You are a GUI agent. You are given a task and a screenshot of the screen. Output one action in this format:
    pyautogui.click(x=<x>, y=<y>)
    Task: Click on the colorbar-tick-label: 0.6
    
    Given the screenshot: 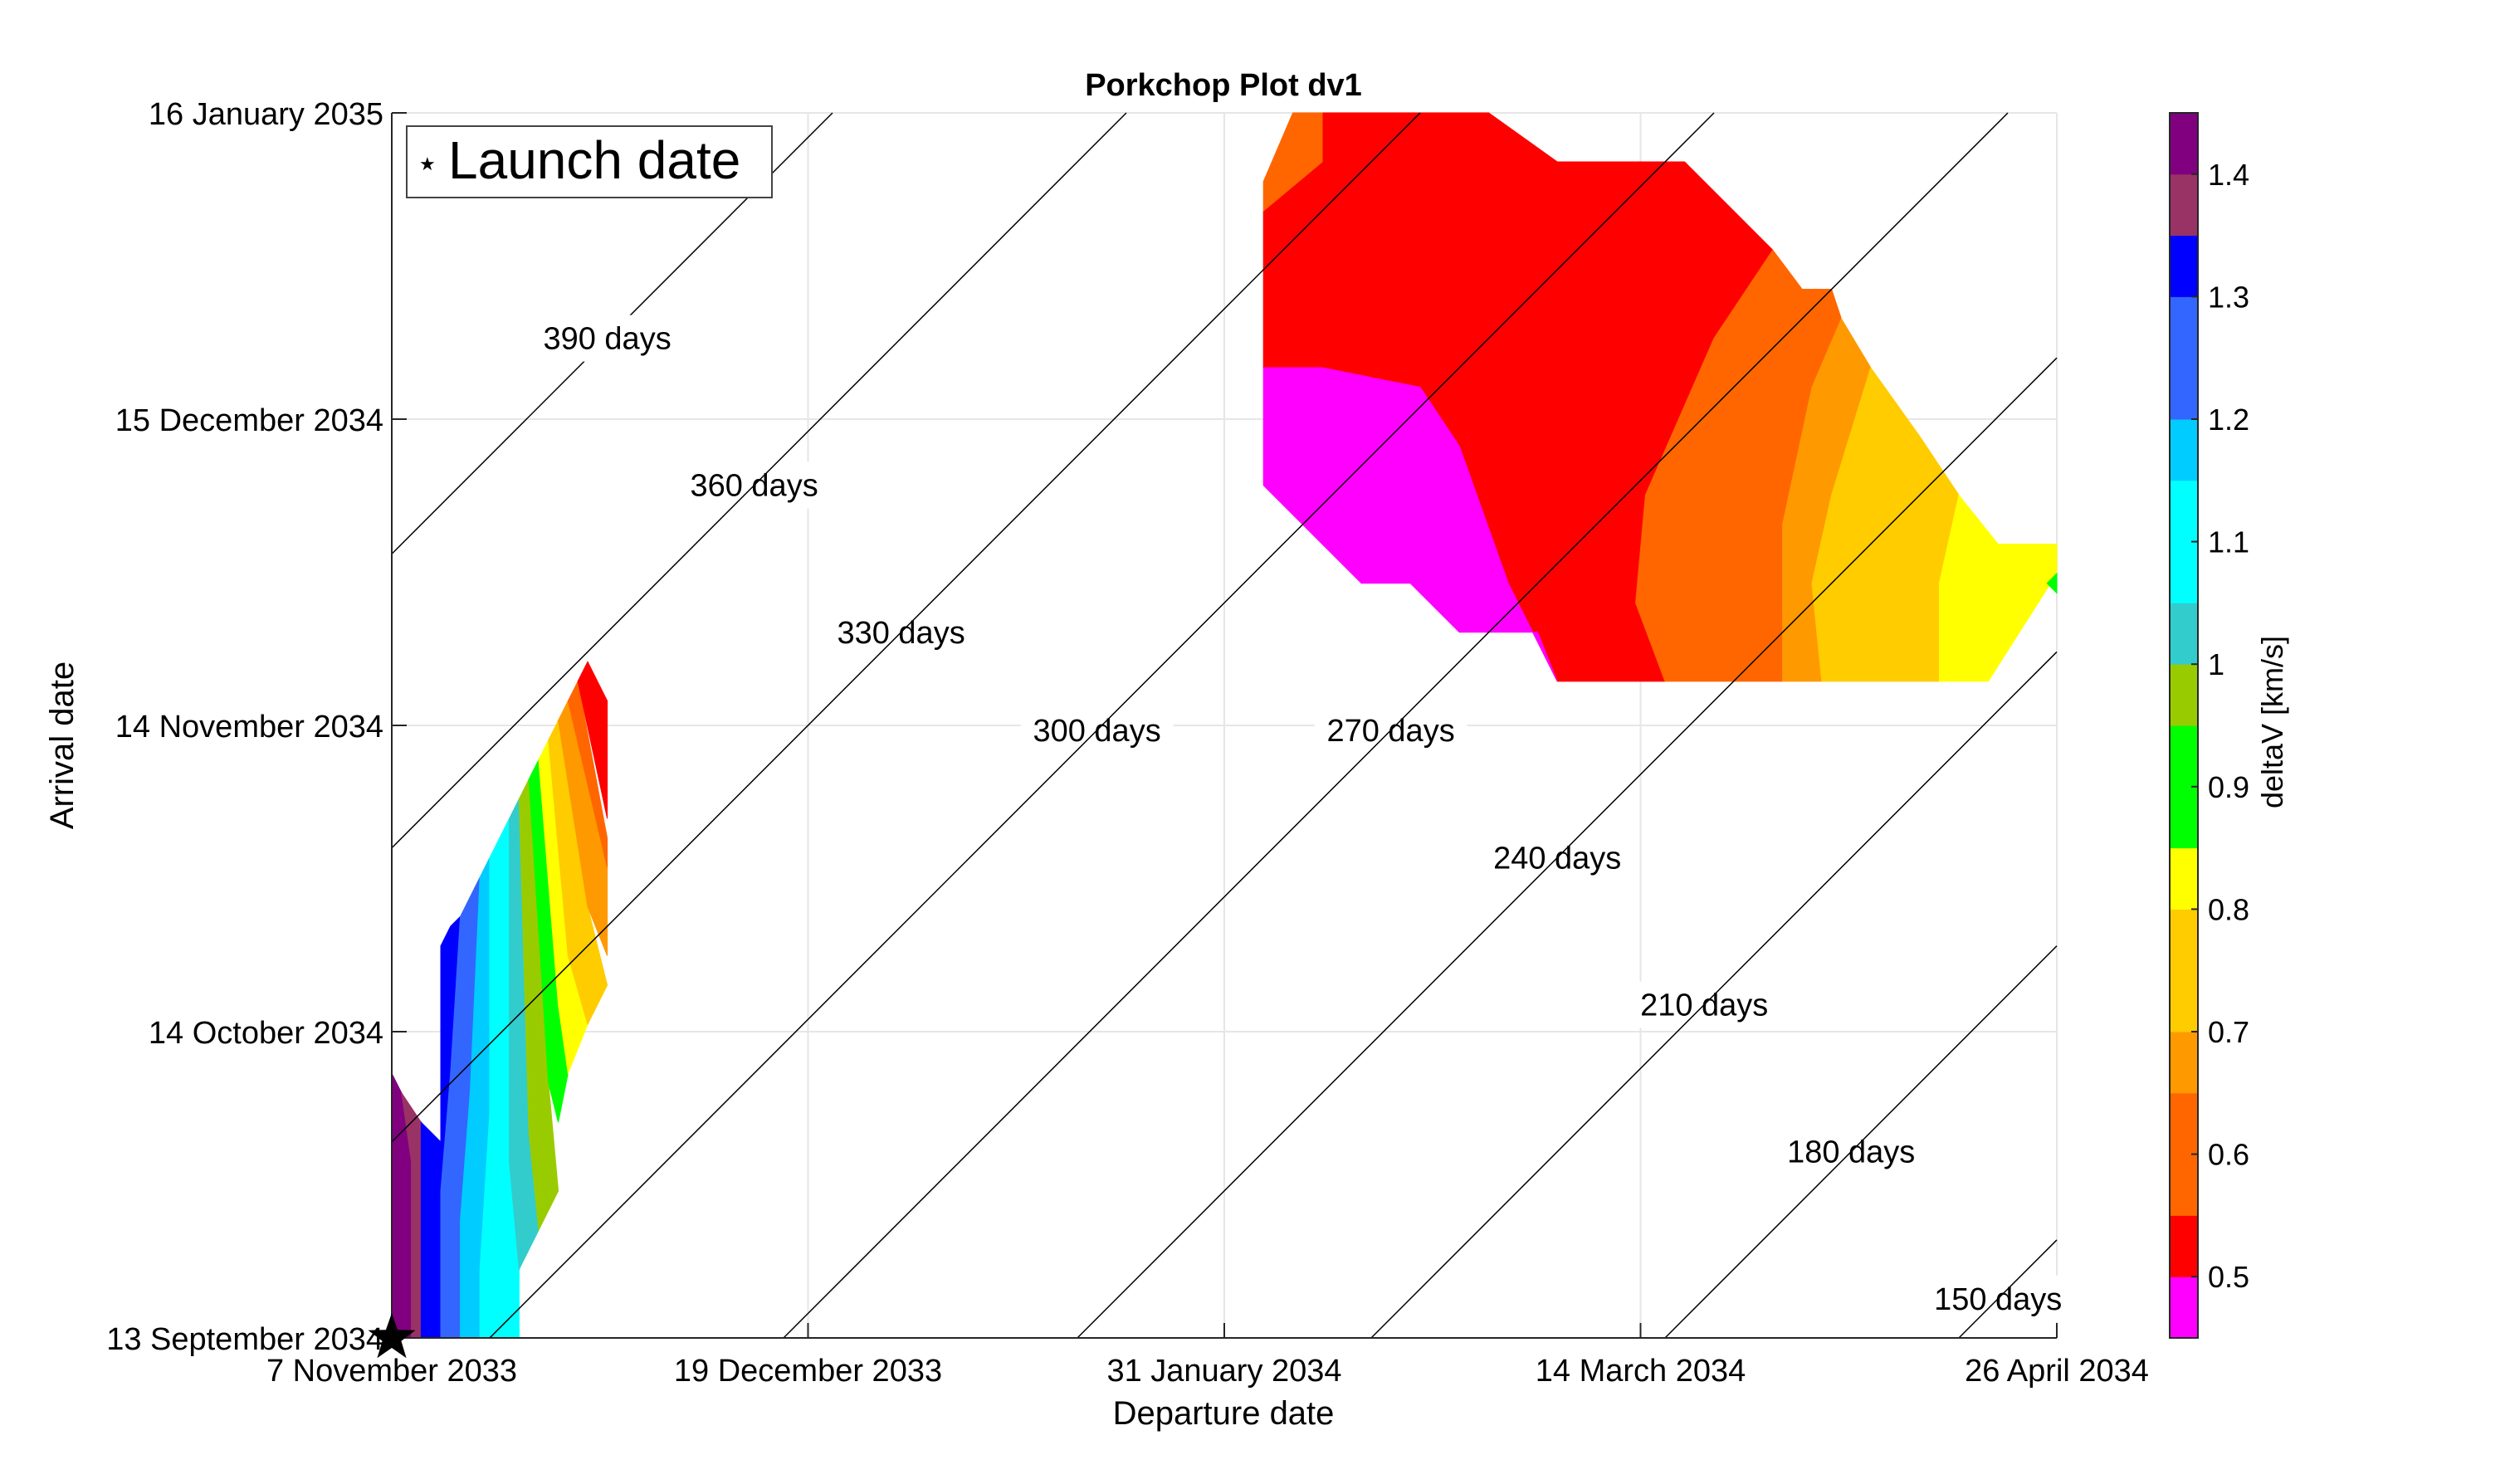 What is the action you would take?
    pyautogui.click(x=2228, y=1155)
    